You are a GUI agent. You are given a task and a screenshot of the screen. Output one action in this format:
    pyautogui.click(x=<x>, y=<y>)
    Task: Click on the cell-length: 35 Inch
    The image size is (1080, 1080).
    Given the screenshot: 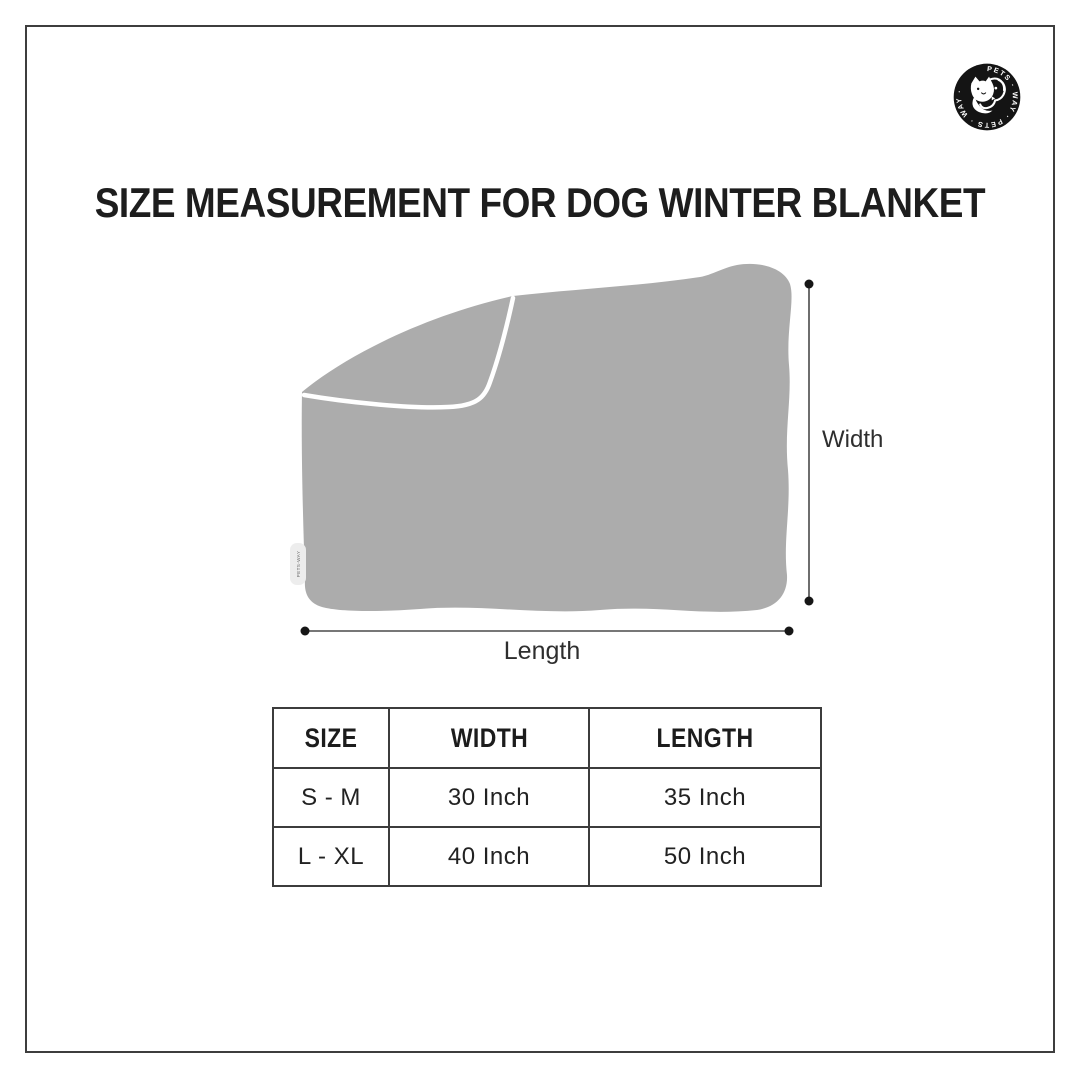 What is the action you would take?
    pyautogui.click(x=704, y=797)
    